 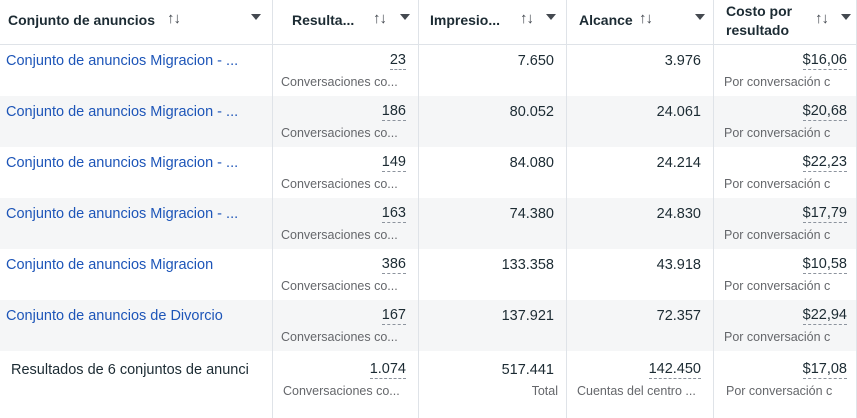 What do you see at coordinates (397, 61) in the screenshot?
I see `results-value: 23` at bounding box center [397, 61].